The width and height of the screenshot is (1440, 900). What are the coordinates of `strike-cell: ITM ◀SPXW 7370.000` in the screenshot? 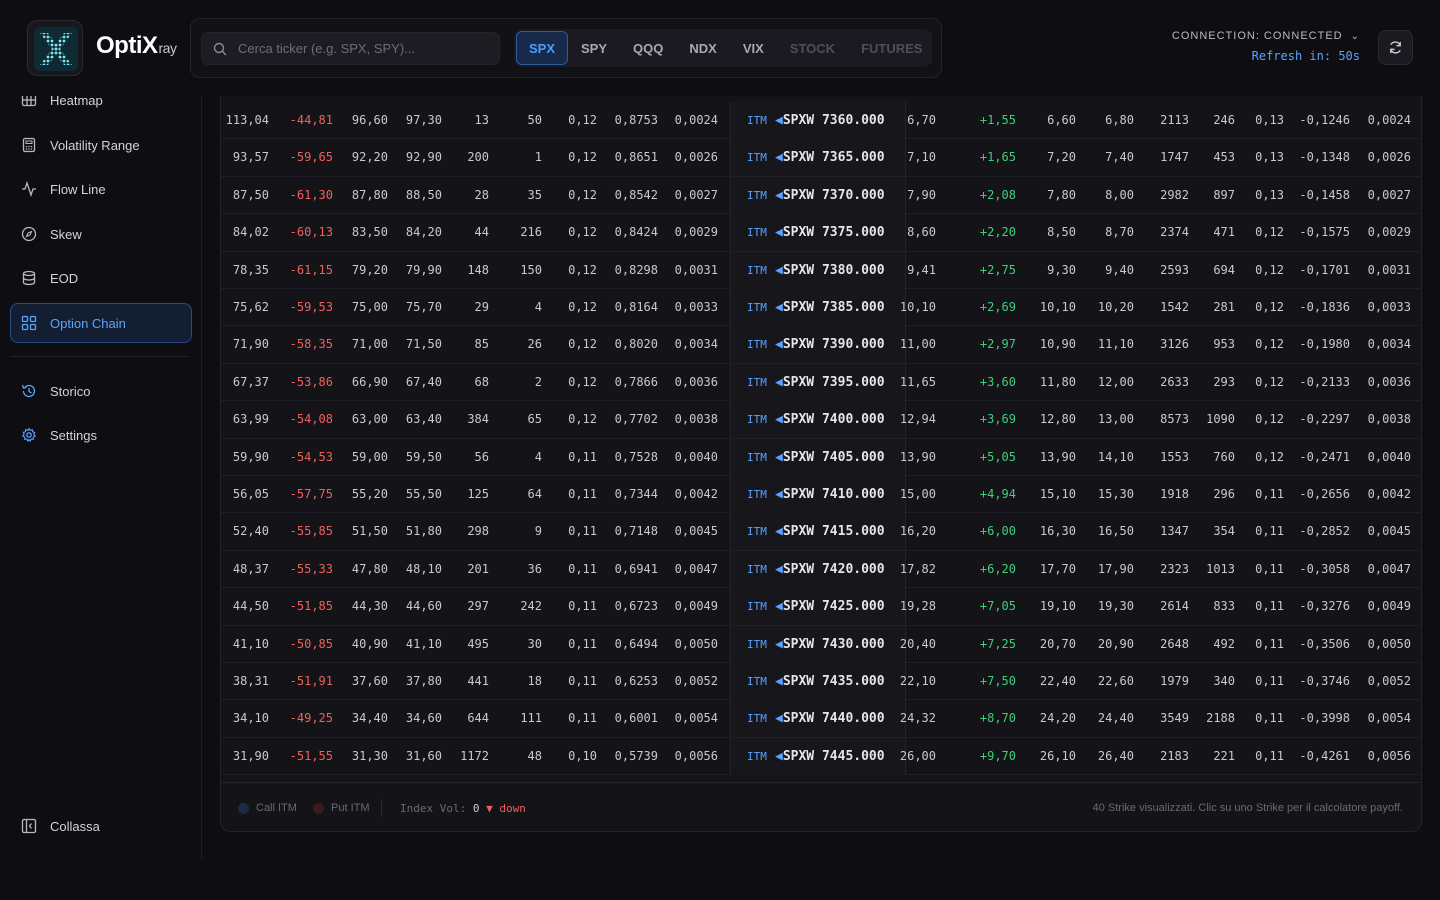 It's located at (818, 195).